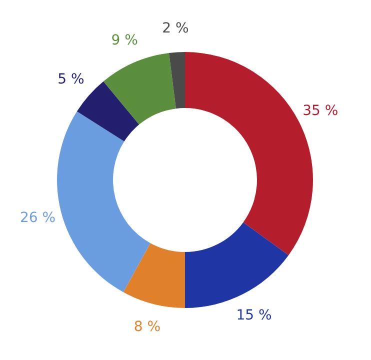 Image resolution: width=371 pixels, height=360 pixels. I want to click on data-label: 2 %, so click(175, 28).